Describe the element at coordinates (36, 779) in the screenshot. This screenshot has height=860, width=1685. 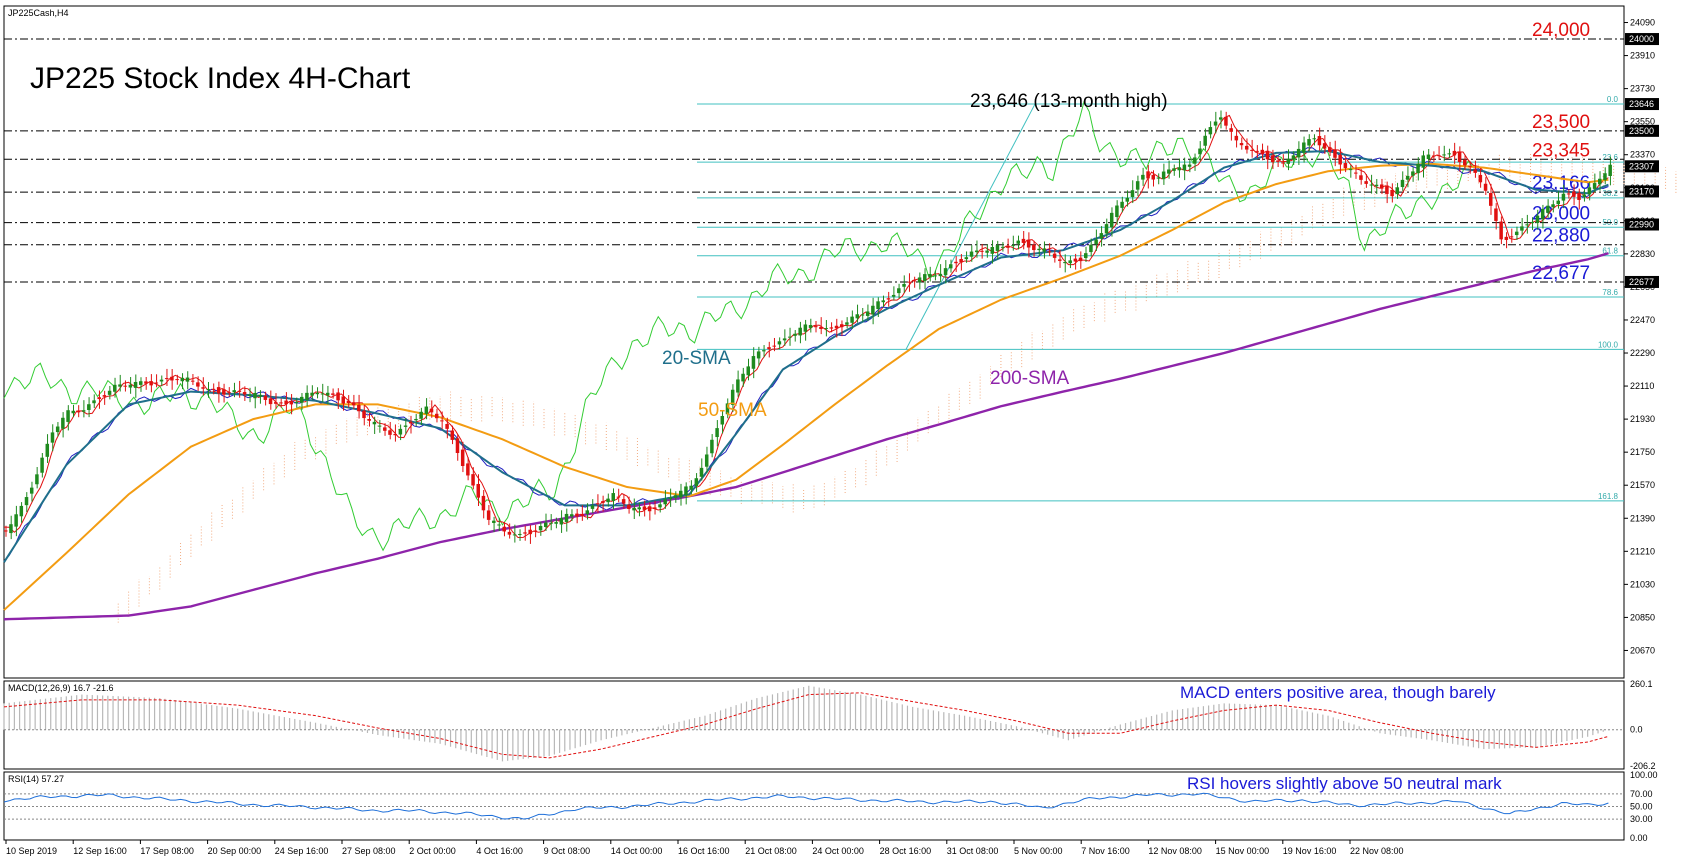
I see `rsi-label: RSI(14) 57.27` at that location.